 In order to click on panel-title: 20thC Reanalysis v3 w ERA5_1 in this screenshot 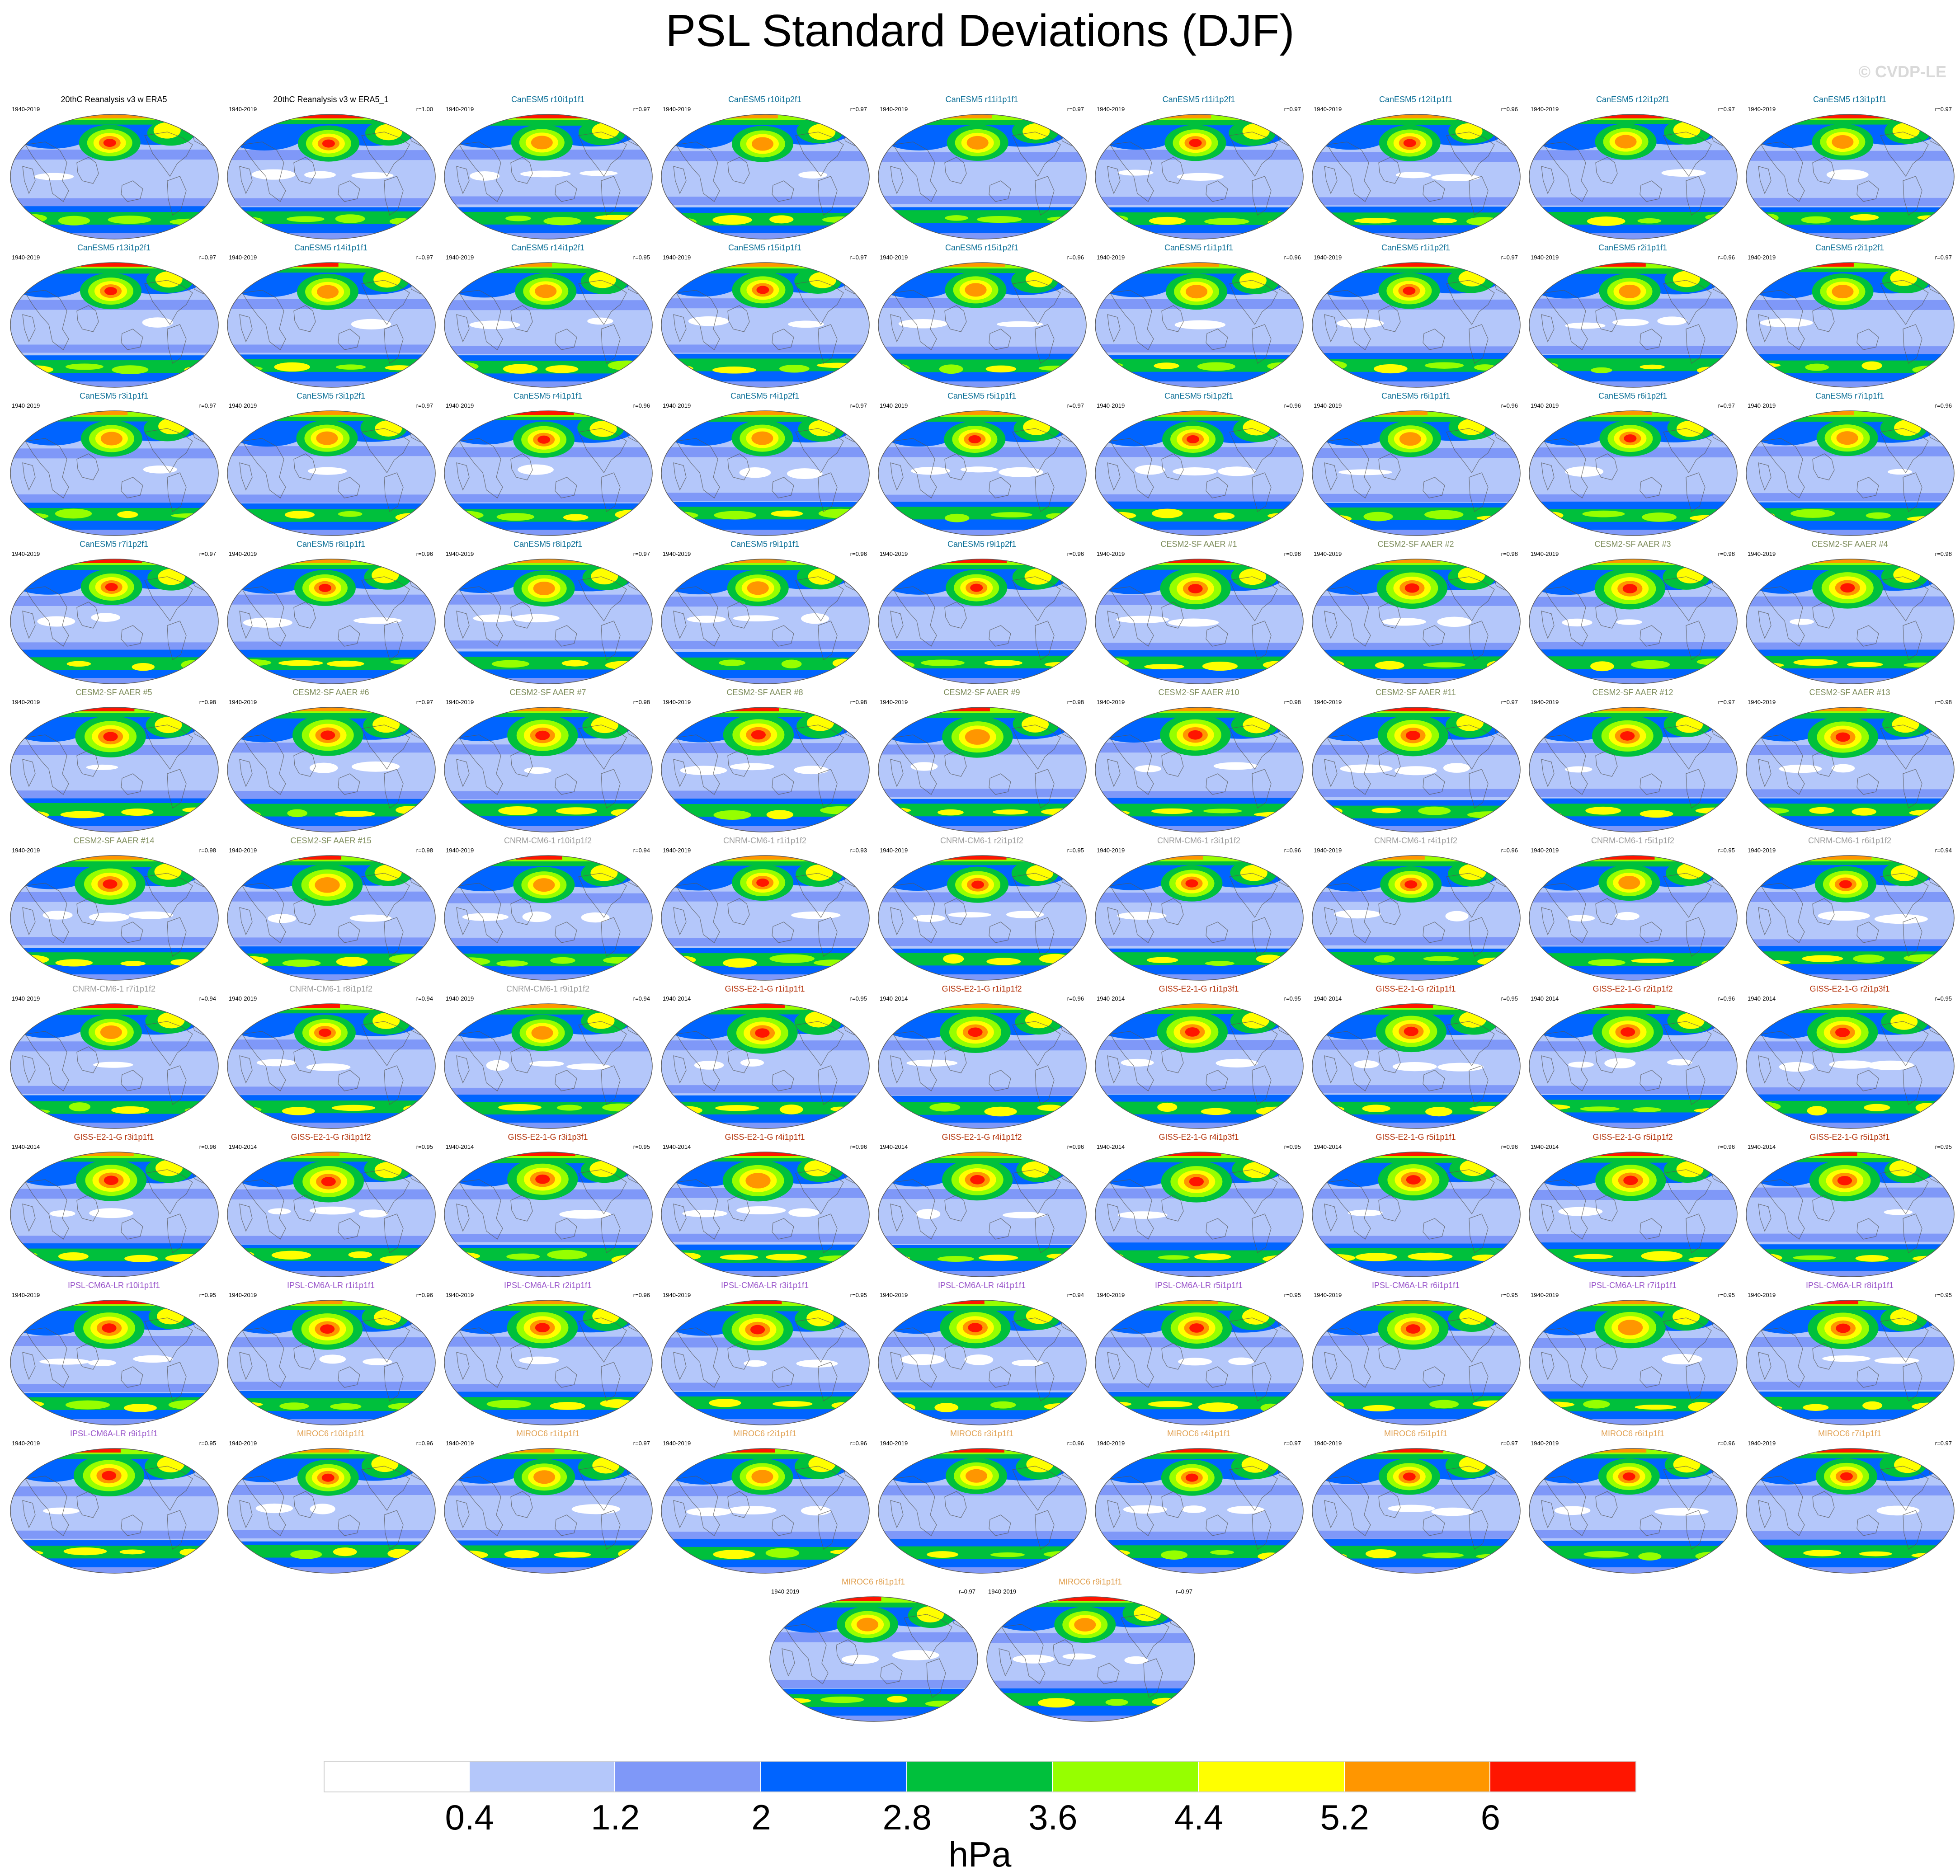, I will do `click(331, 99)`.